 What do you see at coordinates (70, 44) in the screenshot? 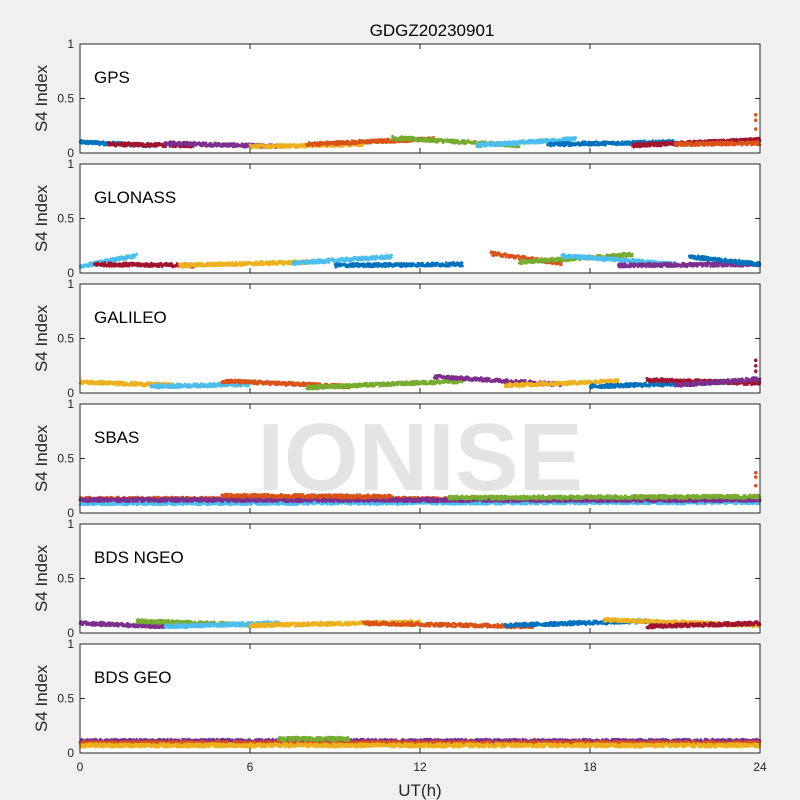
I see `y-tick-label: 1` at bounding box center [70, 44].